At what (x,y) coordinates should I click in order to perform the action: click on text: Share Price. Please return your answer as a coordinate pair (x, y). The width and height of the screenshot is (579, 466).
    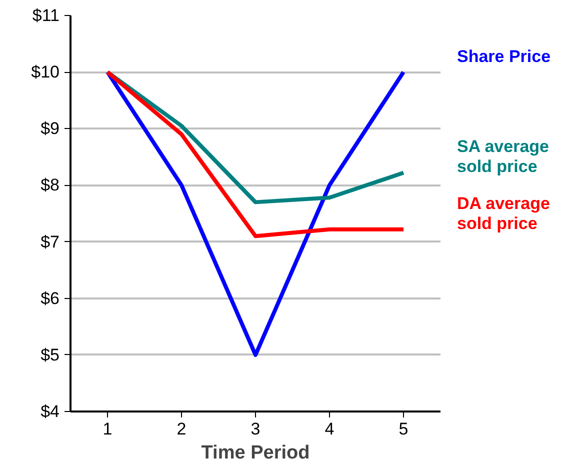
    Looking at the image, I should click on (504, 57).